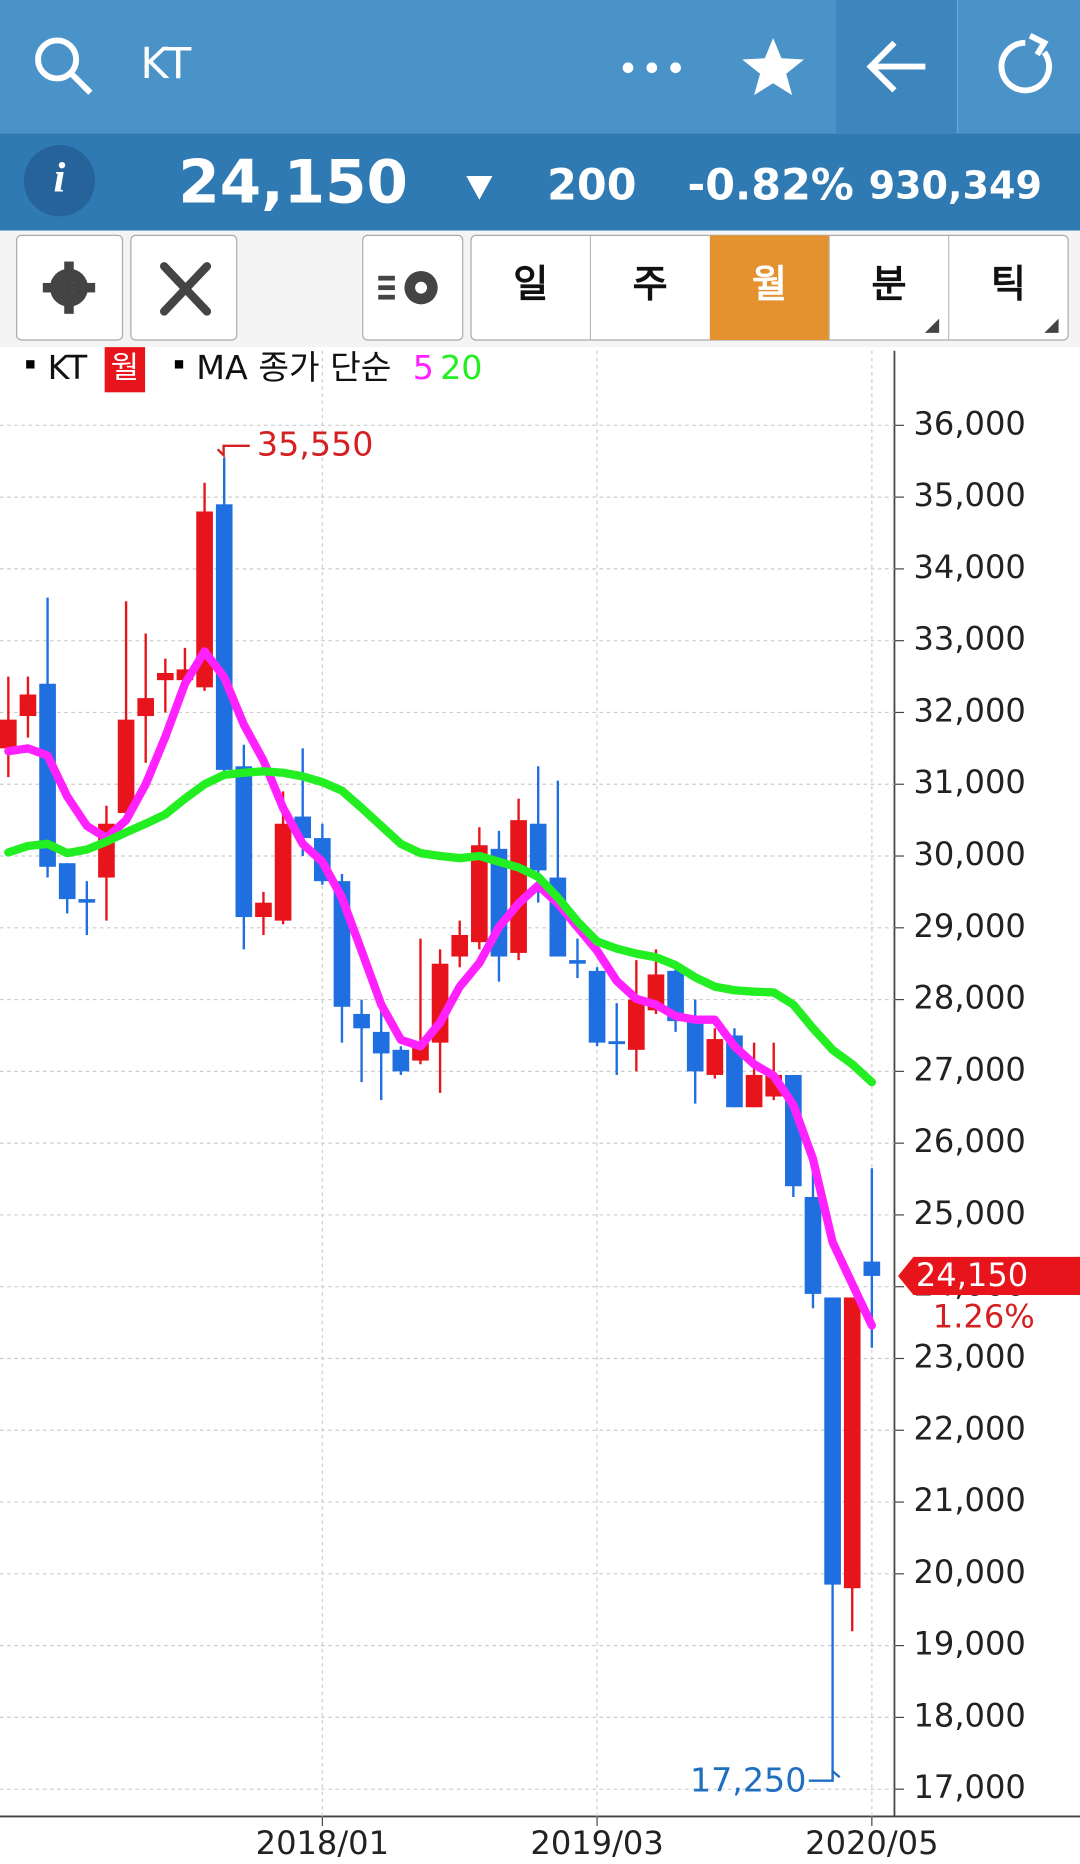 This screenshot has width=1080, height=1864. Describe the element at coordinates (824, 1775) in the screenshot. I see `low-marker-arrow` at that location.